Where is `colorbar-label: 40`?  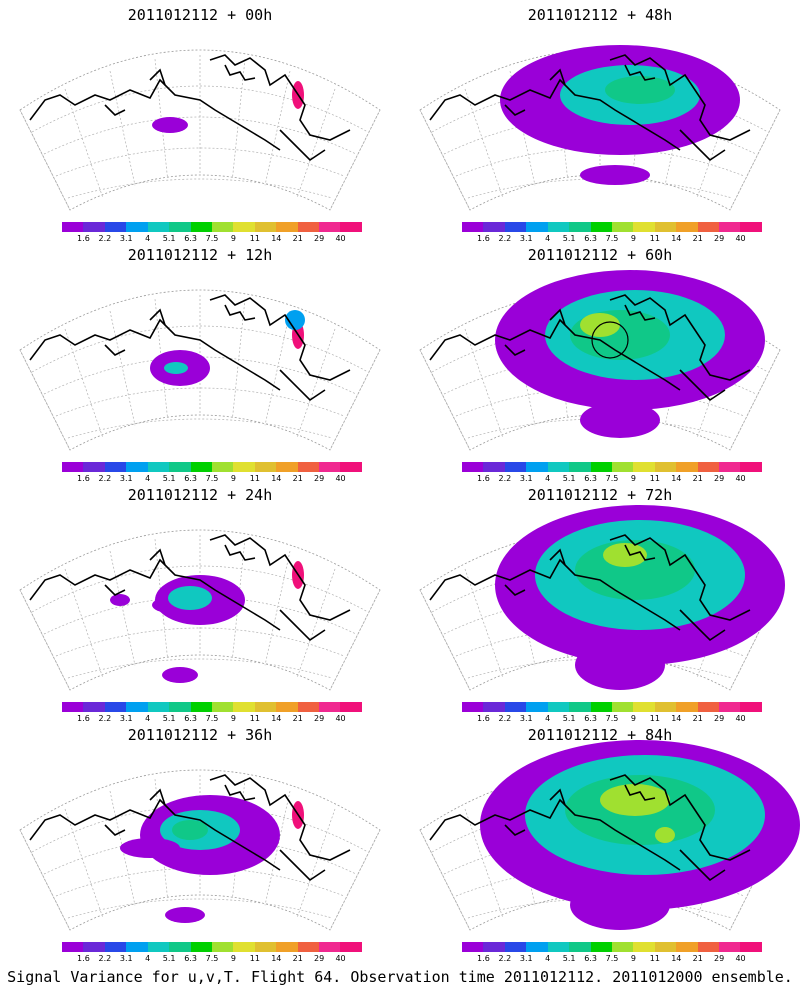 colorbar-label: 40 is located at coordinates (740, 718).